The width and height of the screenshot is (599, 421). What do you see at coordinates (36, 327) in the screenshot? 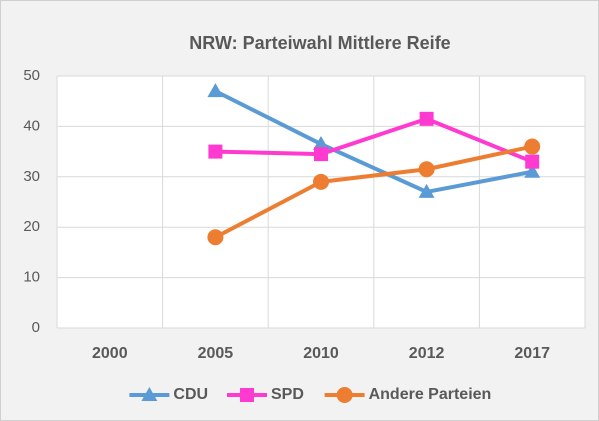
I see `y-tick-label: 0` at bounding box center [36, 327].